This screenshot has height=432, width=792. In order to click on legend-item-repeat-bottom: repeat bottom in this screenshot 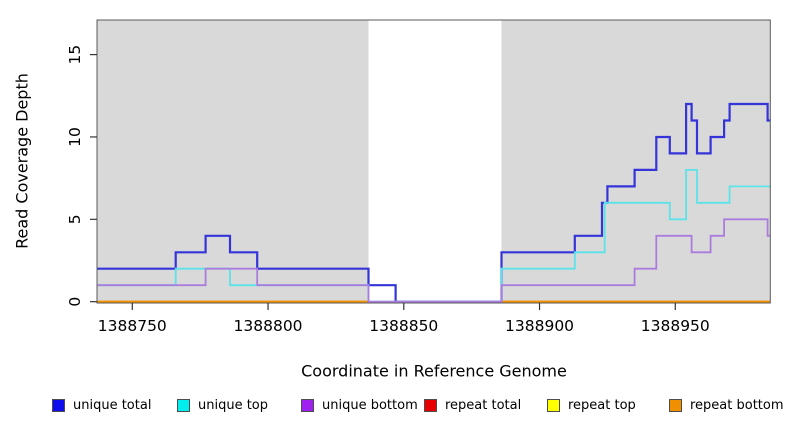, I will do `click(726, 405)`.